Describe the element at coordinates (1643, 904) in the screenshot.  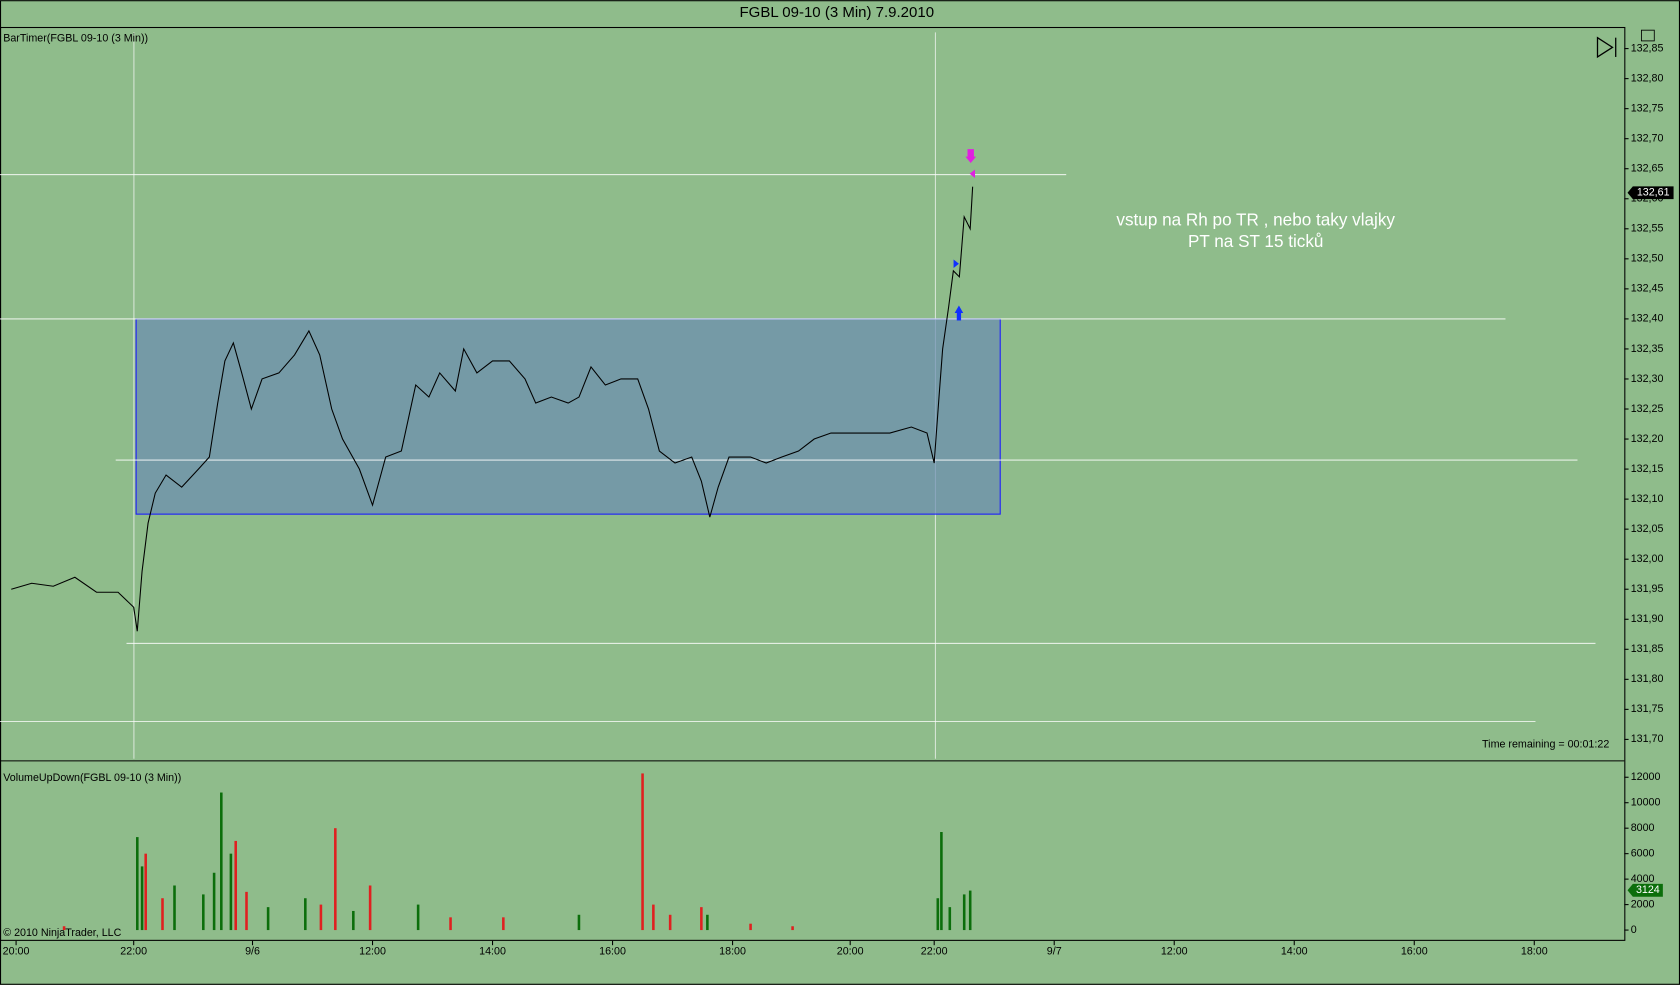
I see `y-tick-label: 2000` at that location.